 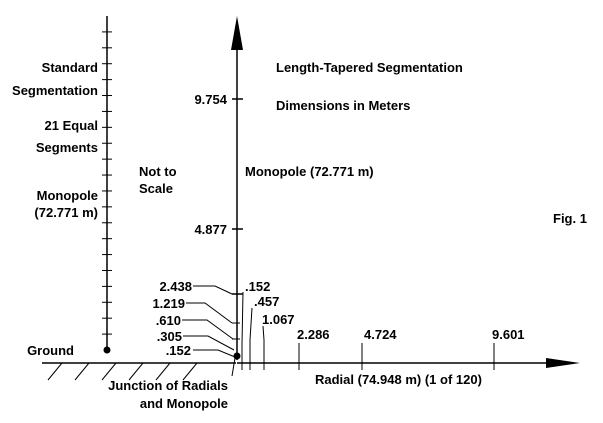 What do you see at coordinates (184, 403) in the screenshot?
I see `junction-label-line2: and Monopole` at bounding box center [184, 403].